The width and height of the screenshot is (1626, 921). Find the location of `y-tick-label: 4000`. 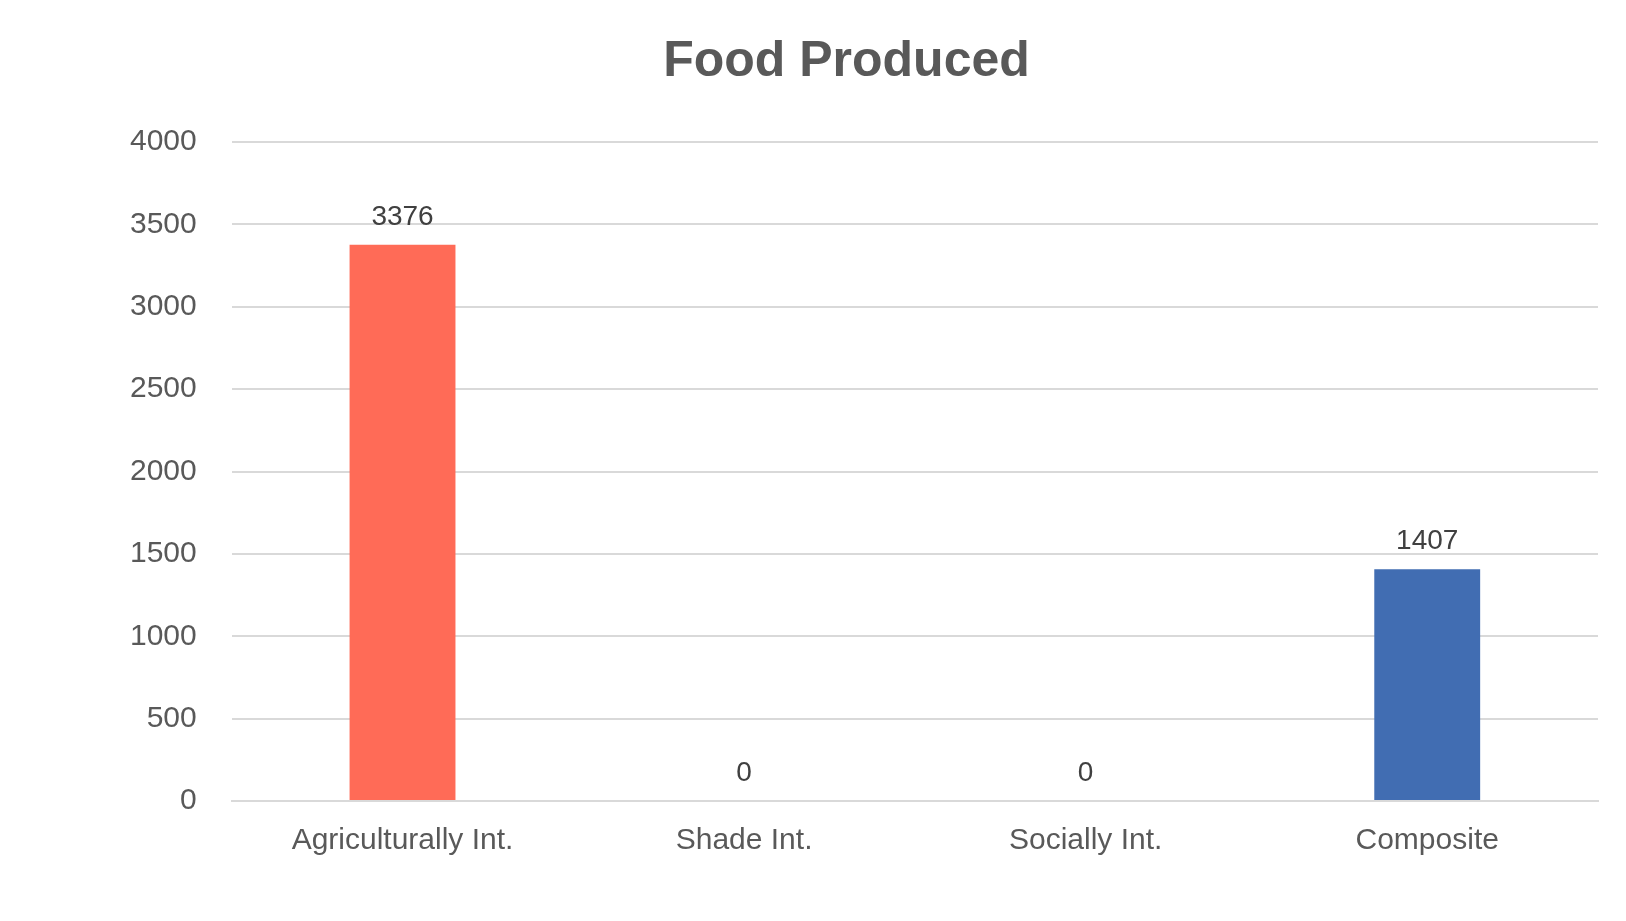

y-tick-label: 4000 is located at coordinates (163, 140).